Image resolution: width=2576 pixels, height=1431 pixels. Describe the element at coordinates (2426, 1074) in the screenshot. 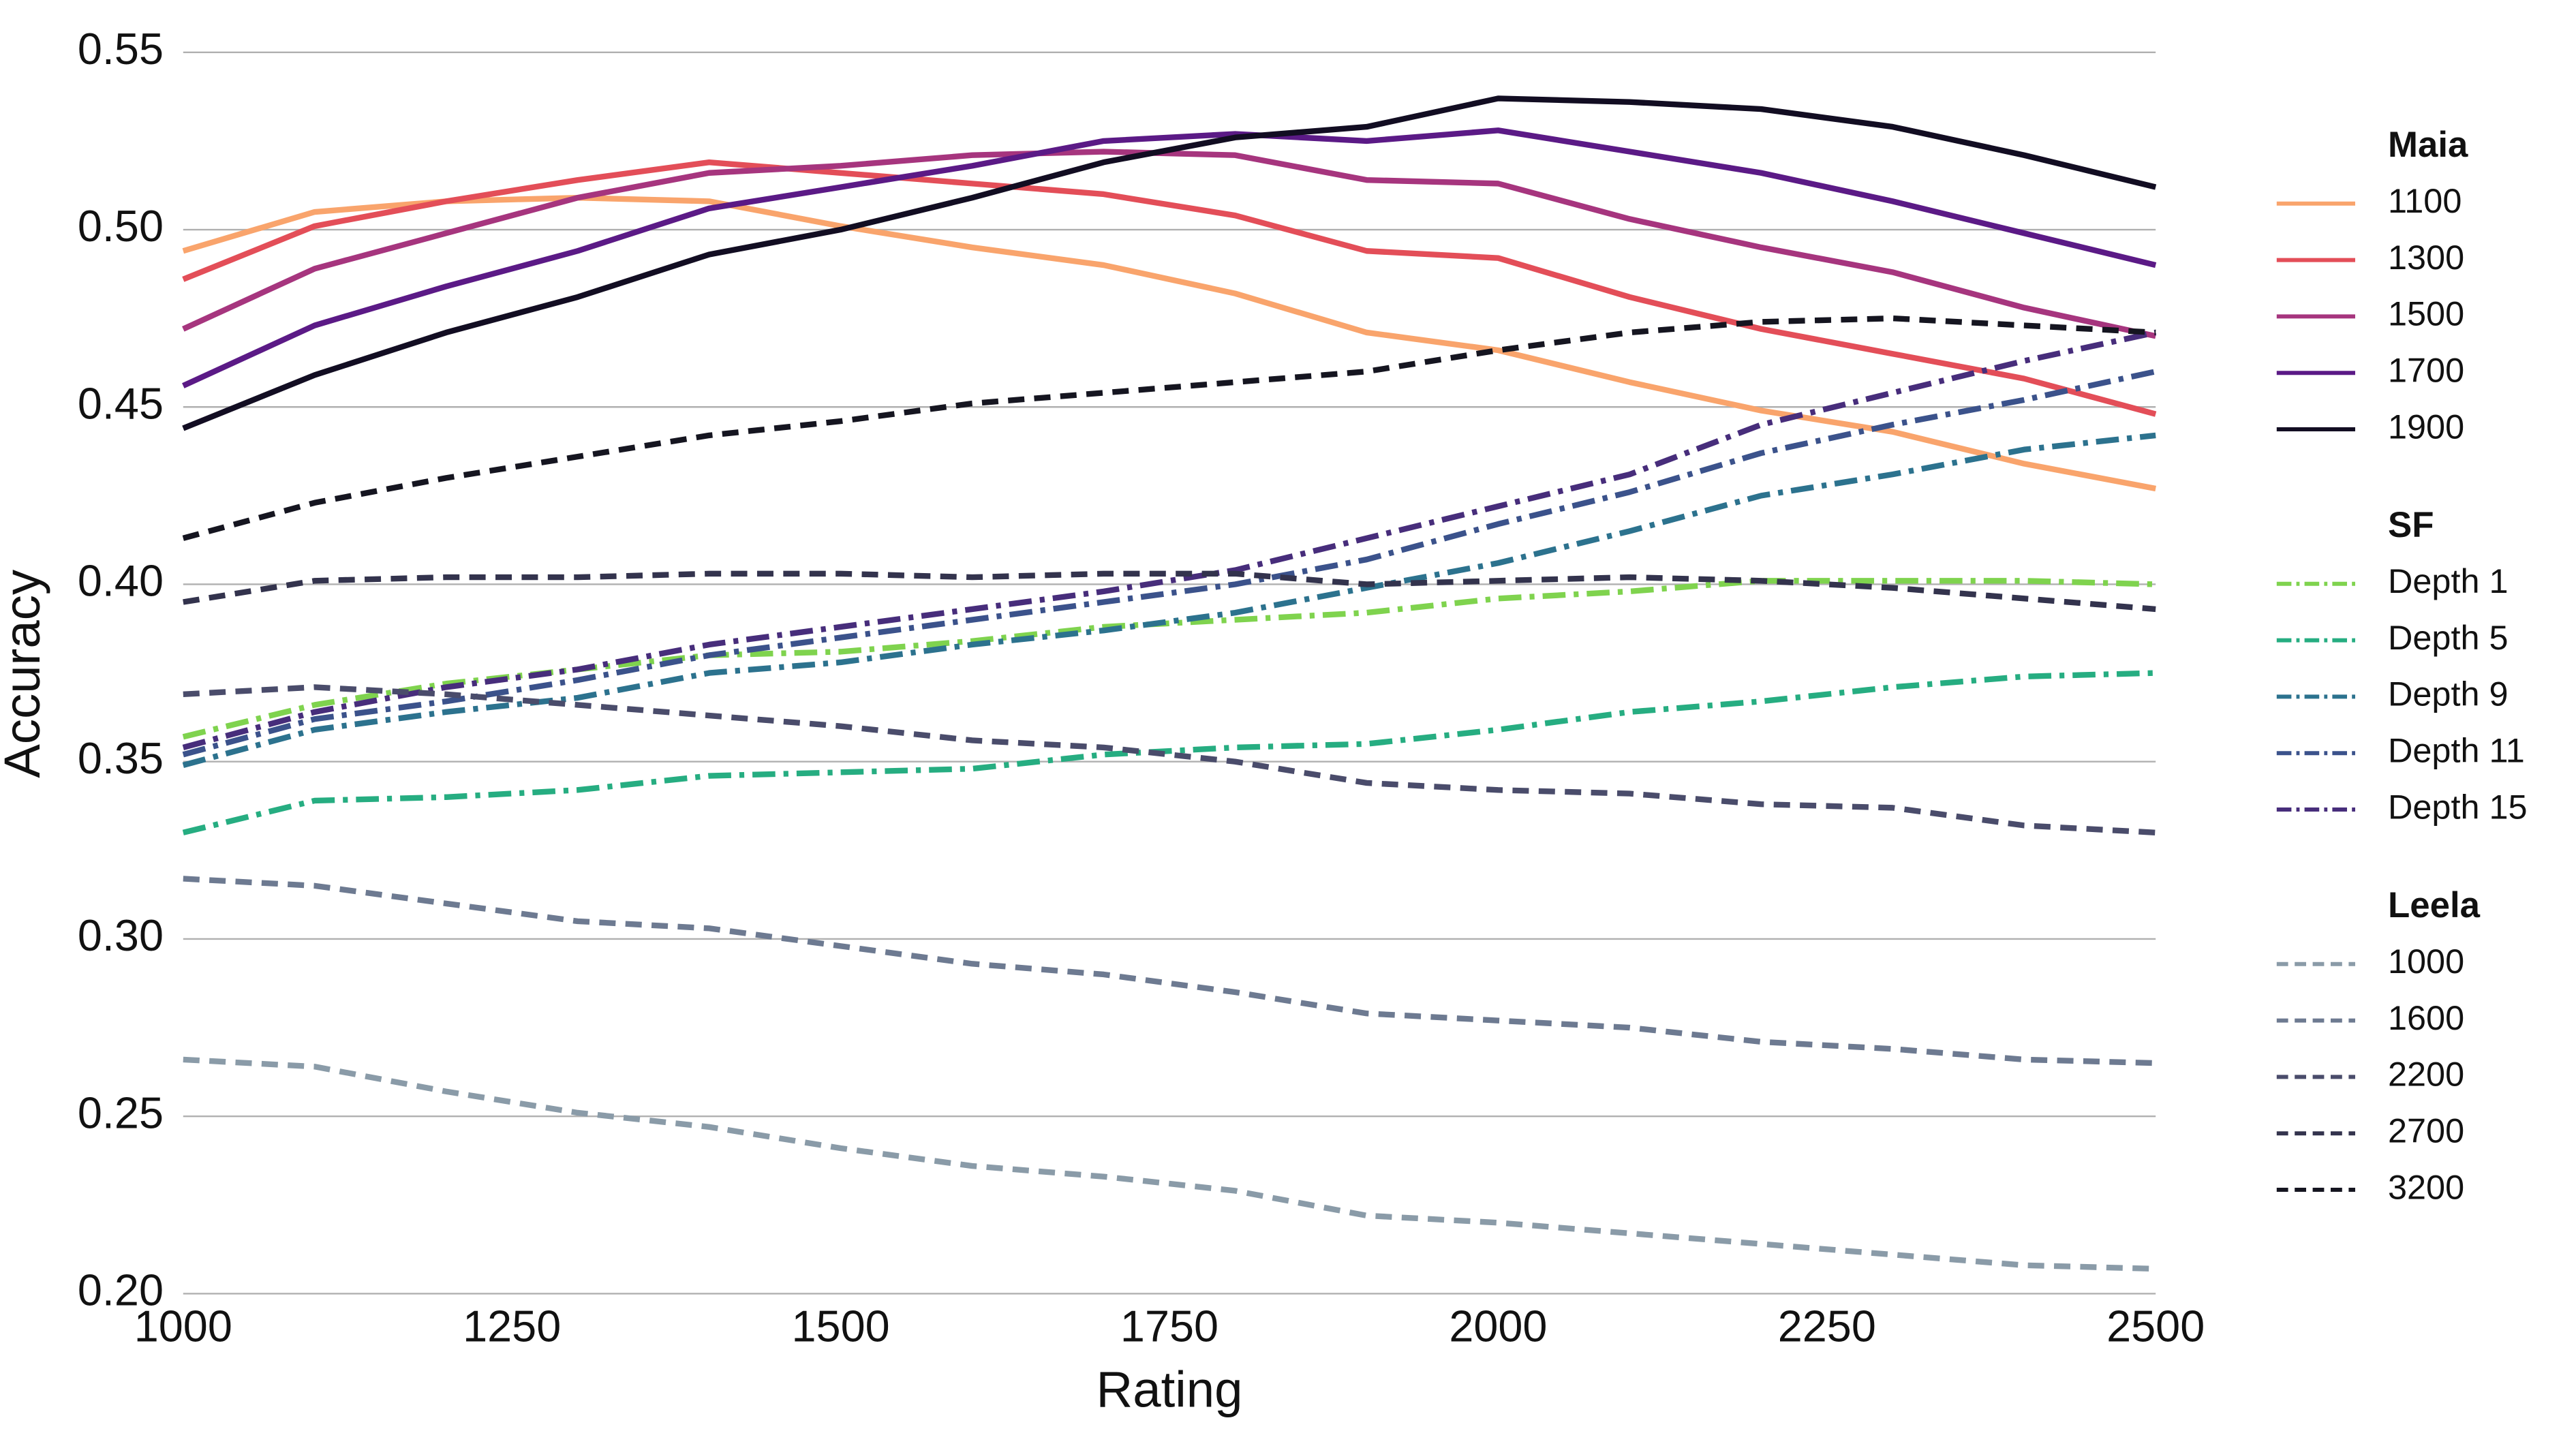

I see `legend-label: 2200` at that location.